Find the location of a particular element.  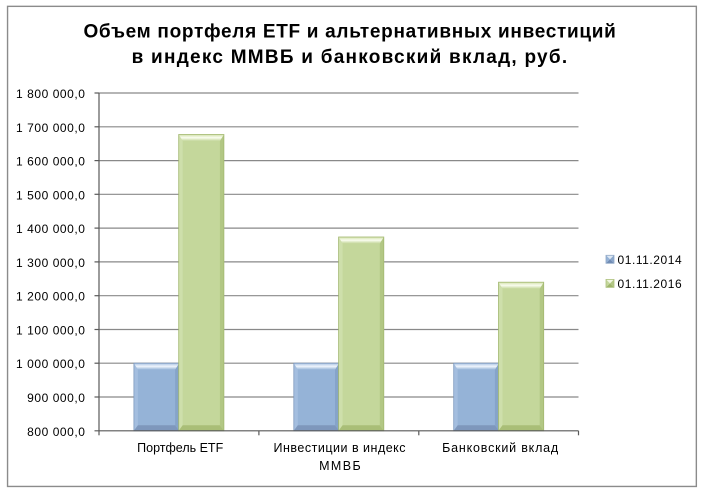

svg-text: Портфель ETF is located at coordinates (180, 448).